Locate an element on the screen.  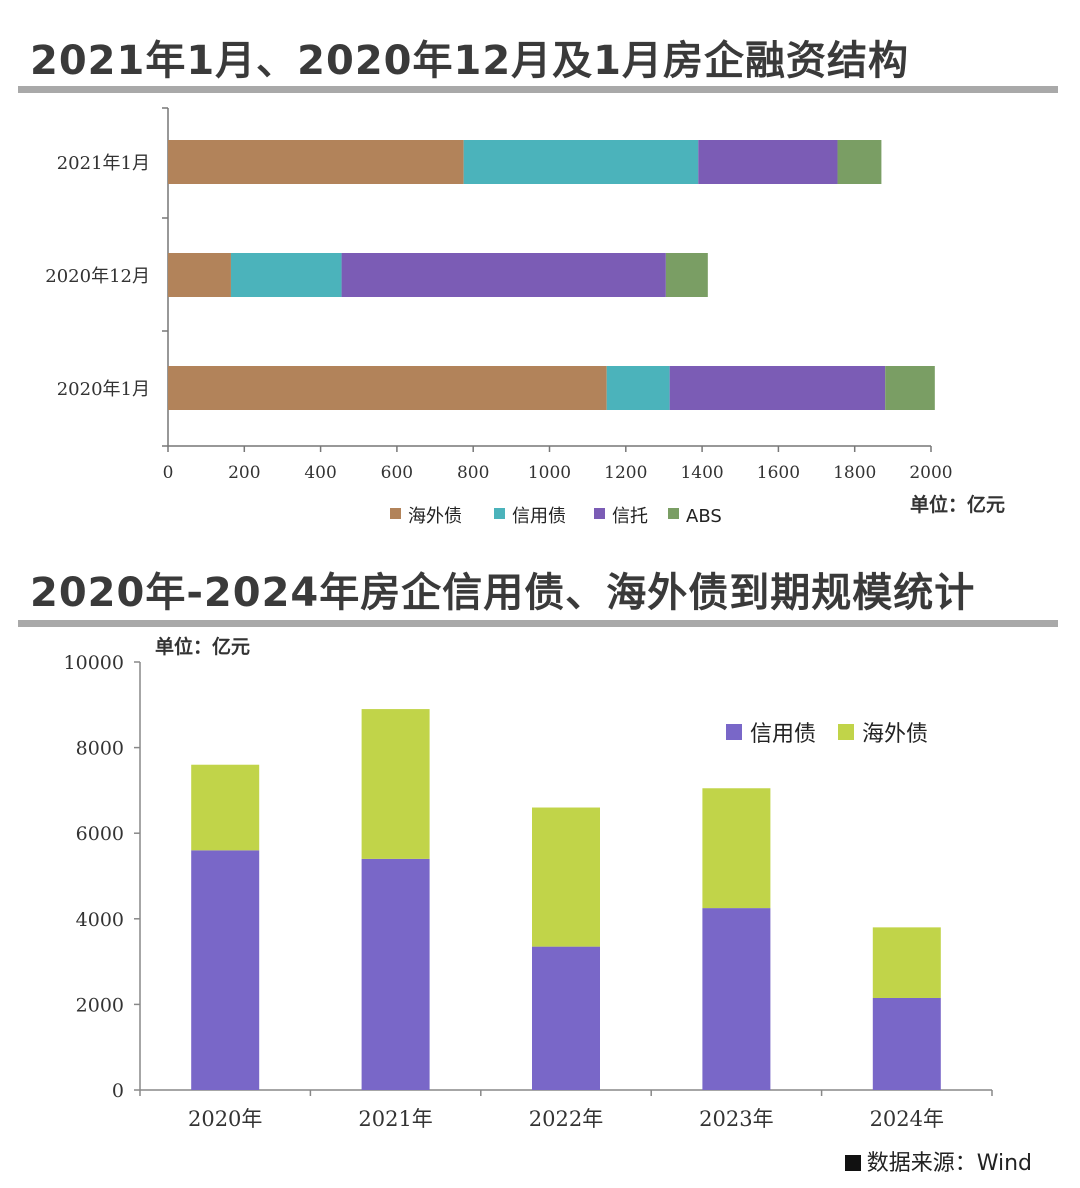
chart2-y-tick-label: 0 is located at coordinates (118, 1091).